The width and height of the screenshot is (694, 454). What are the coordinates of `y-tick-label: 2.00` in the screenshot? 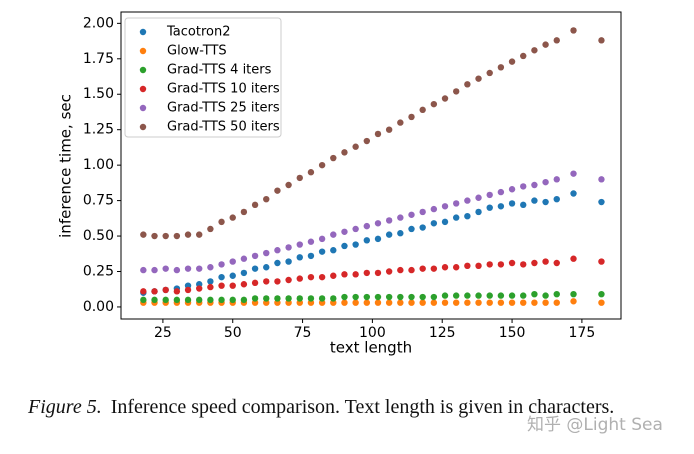 It's located at (98, 23).